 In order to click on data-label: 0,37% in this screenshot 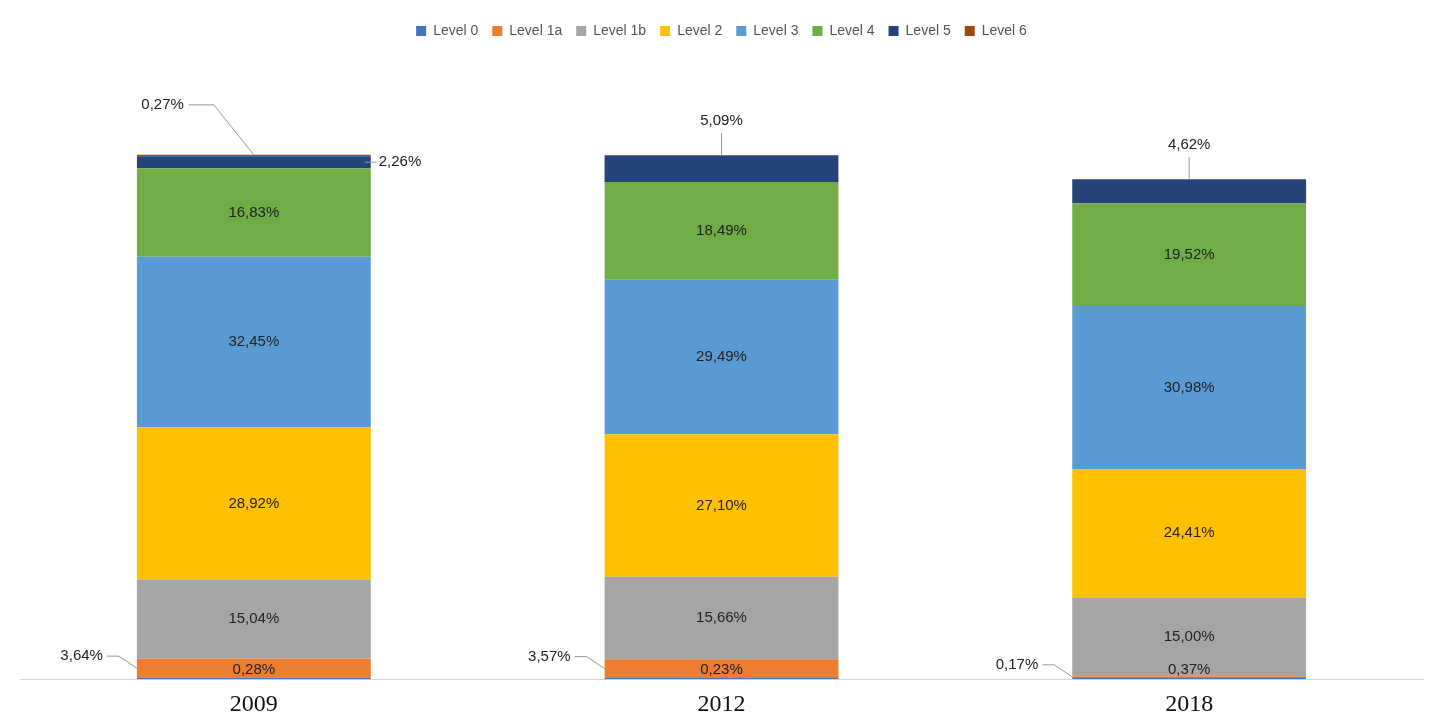, I will do `click(1189, 669)`.